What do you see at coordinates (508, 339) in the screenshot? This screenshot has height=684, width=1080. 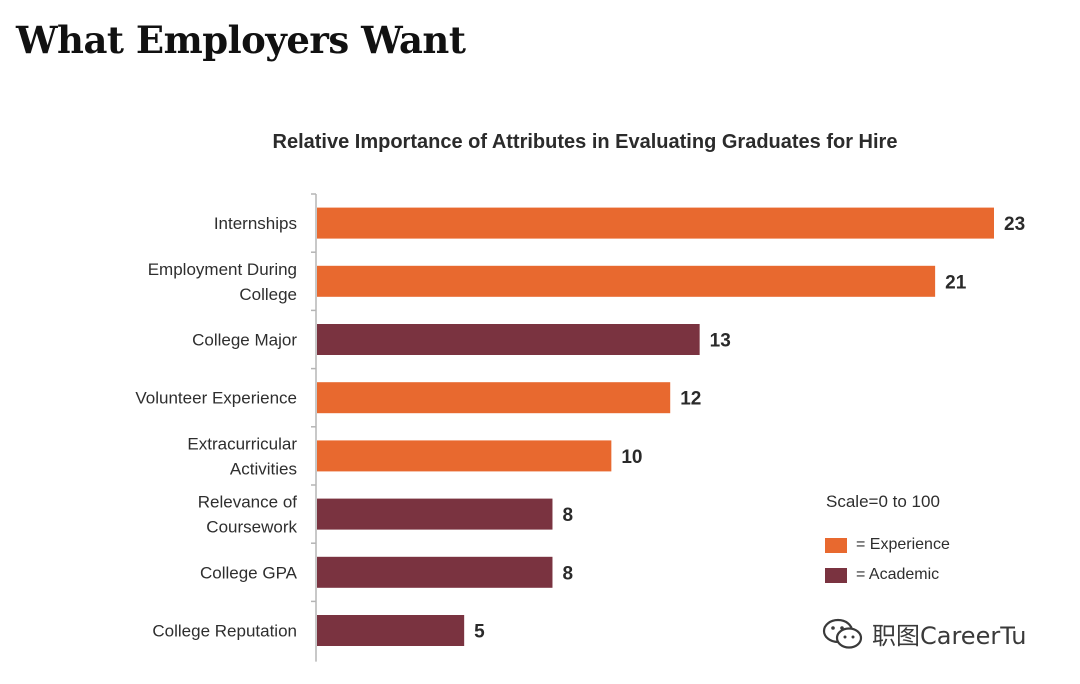 I see `bar-college-major` at bounding box center [508, 339].